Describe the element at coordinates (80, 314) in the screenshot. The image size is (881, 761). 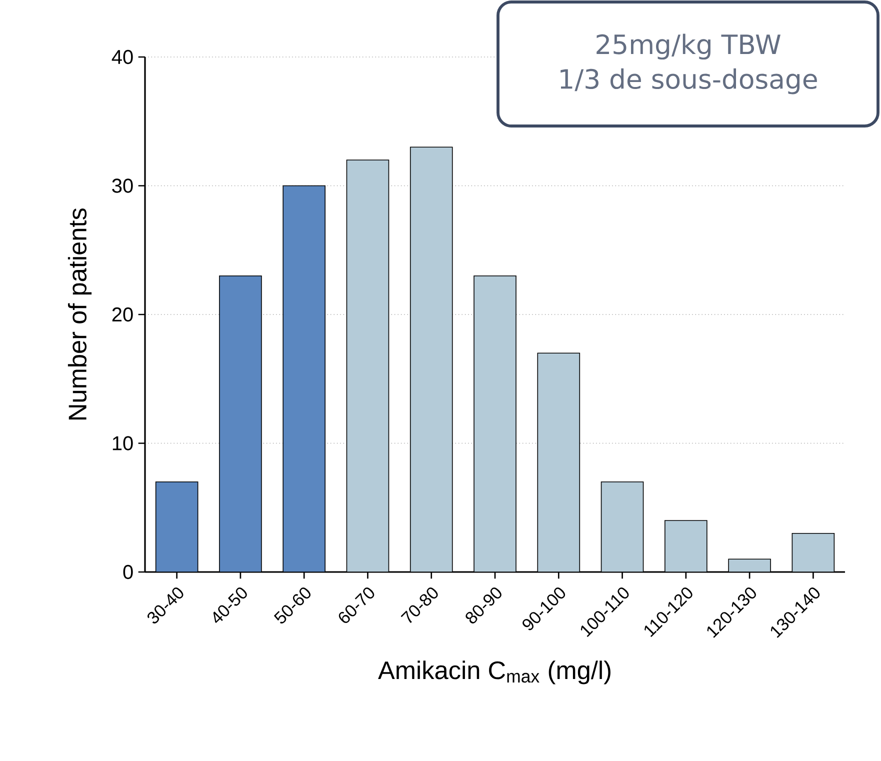
I see `y-axis-title: Number of patients` at that location.